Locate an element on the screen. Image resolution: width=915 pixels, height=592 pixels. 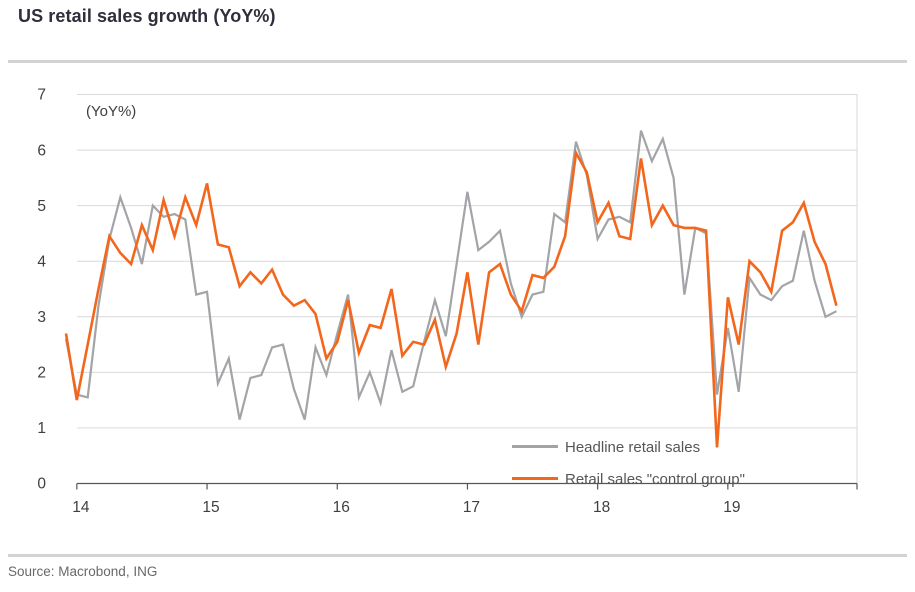
y-tick-label: 4 is located at coordinates (41, 261).